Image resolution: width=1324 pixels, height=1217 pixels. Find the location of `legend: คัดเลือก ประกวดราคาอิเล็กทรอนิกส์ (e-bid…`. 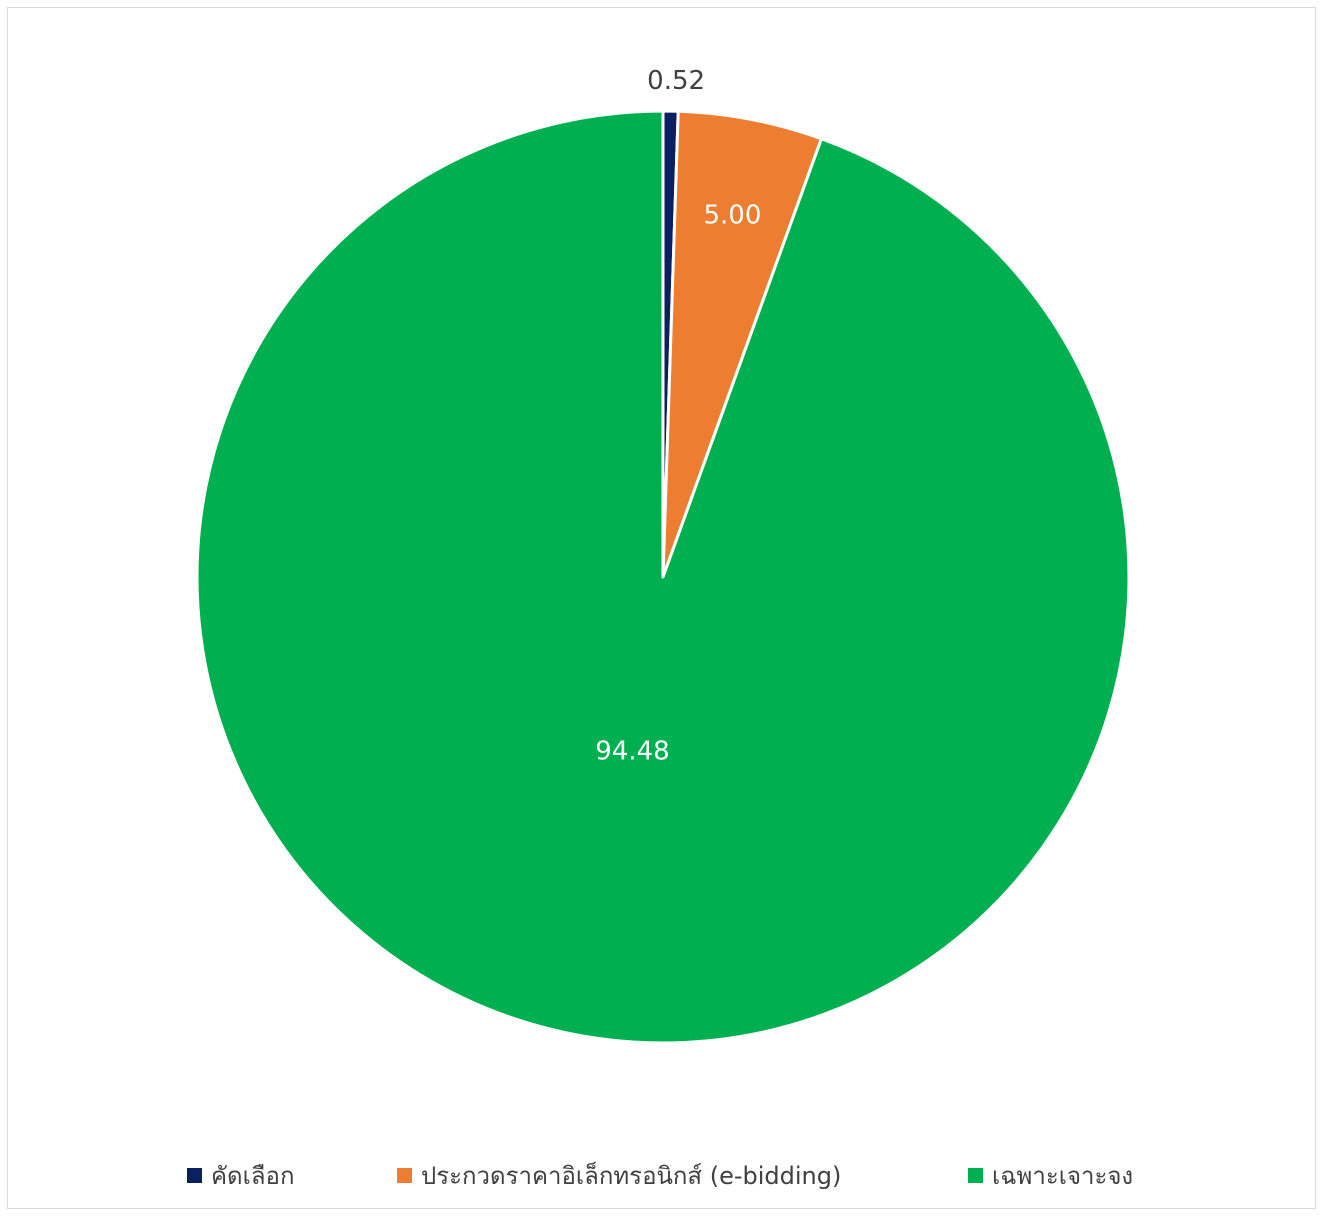

legend: คัดเลือก ประกวดราคาอิเล็กทรอนิกส์ (e-bid… is located at coordinates (662, 1175).